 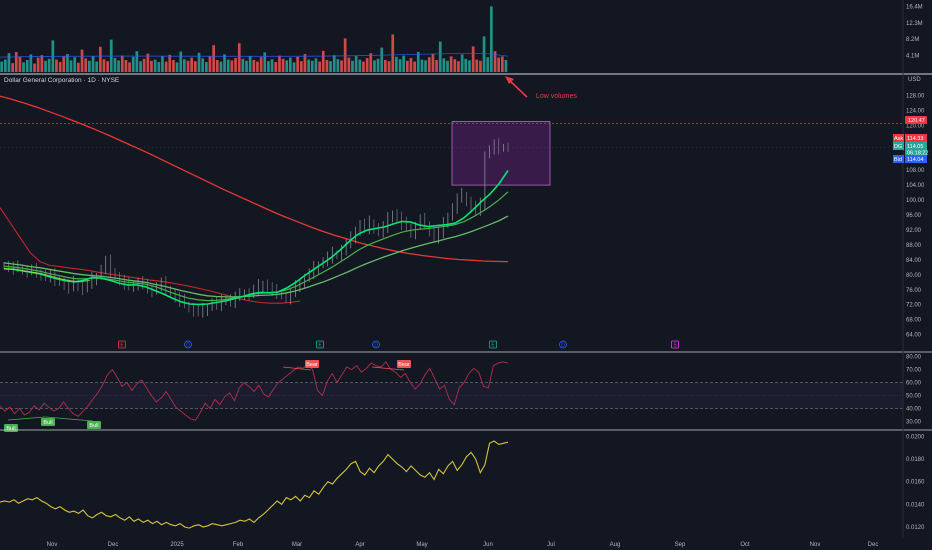 I want to click on price-tick-label: 128.00, so click(x=915, y=96).